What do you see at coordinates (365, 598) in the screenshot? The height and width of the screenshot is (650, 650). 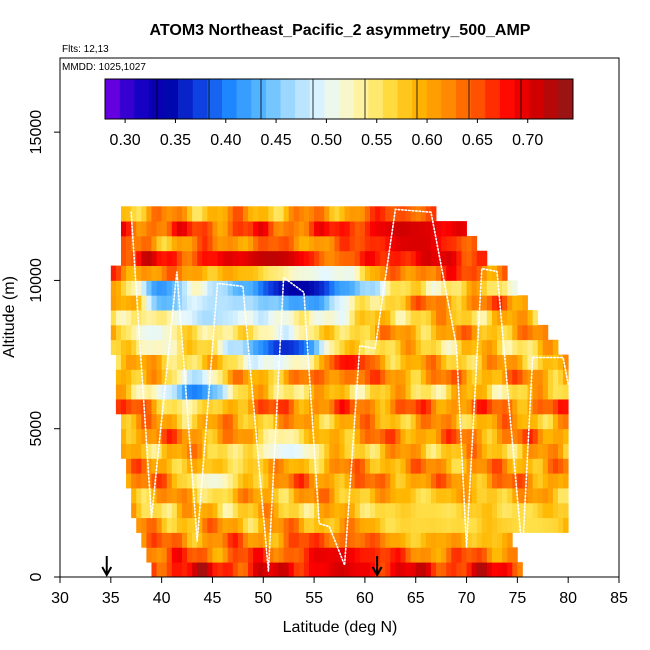 I see `x-tick-label: 60` at bounding box center [365, 598].